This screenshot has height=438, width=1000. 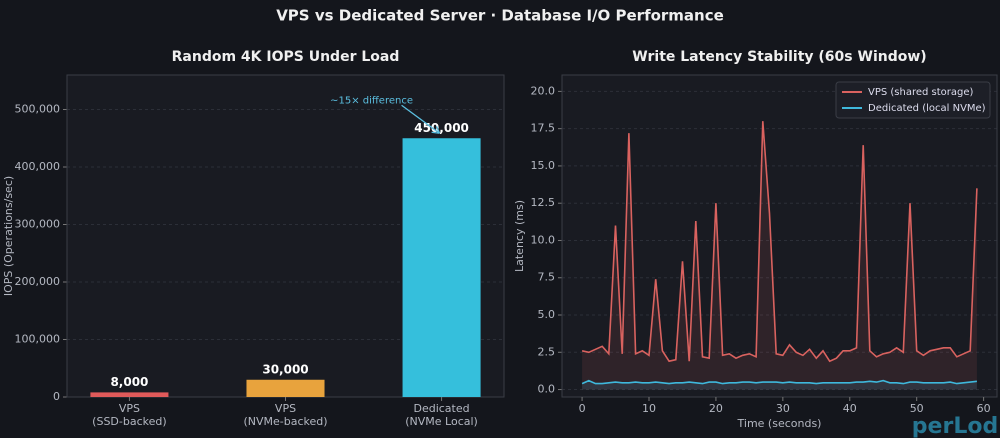 What do you see at coordinates (371, 100) in the screenshot?
I see `annotation: ~15× difference` at bounding box center [371, 100].